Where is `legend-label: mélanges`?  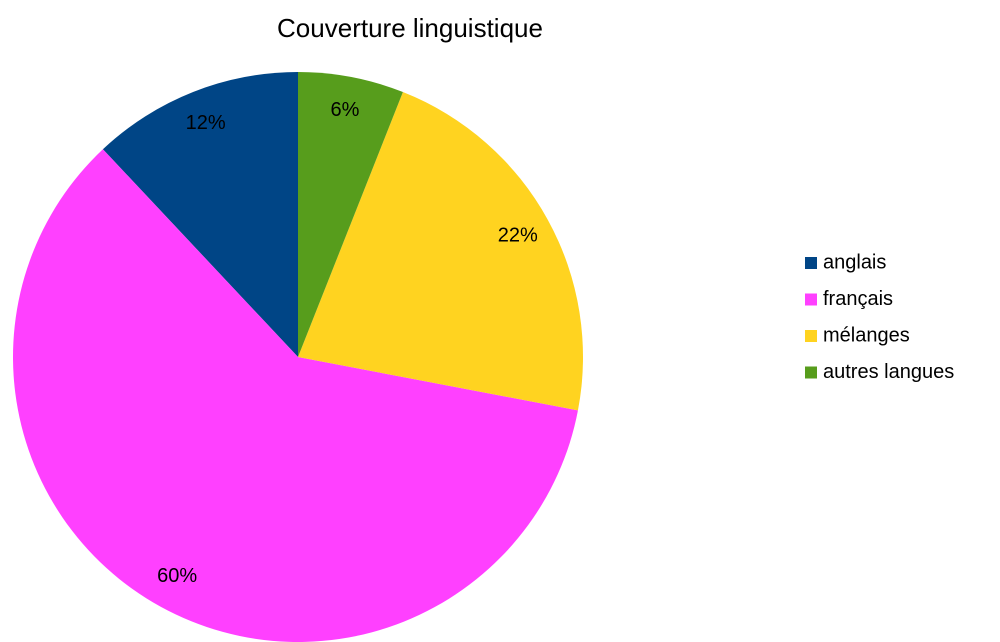
legend-label: mélanges is located at coordinates (866, 335).